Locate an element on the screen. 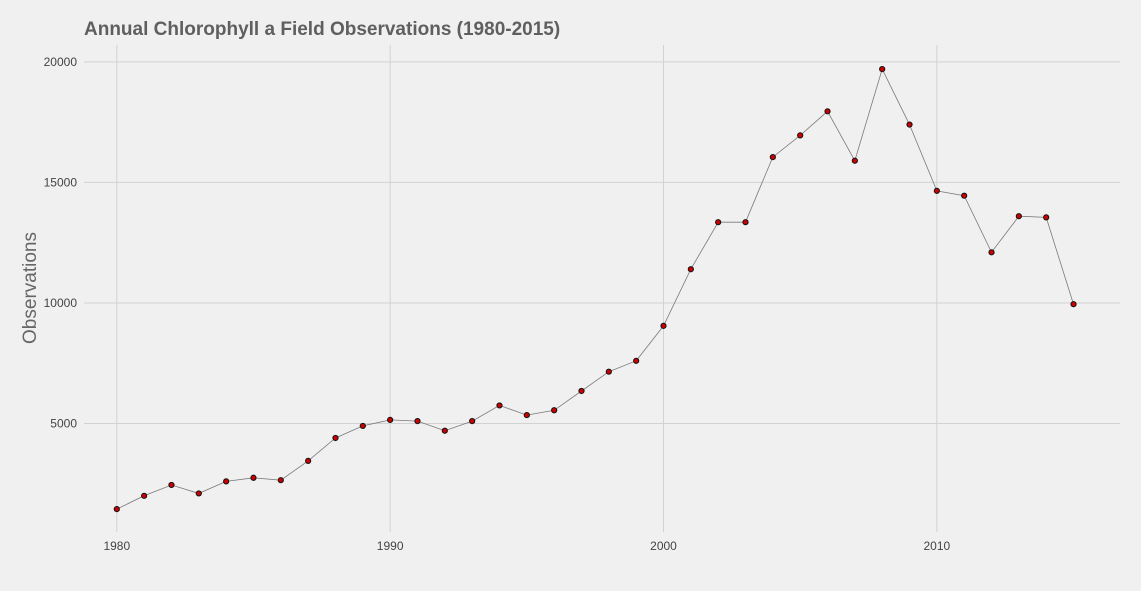 This screenshot has width=1141, height=591. y-tick-label: 10000 is located at coordinates (61, 303).